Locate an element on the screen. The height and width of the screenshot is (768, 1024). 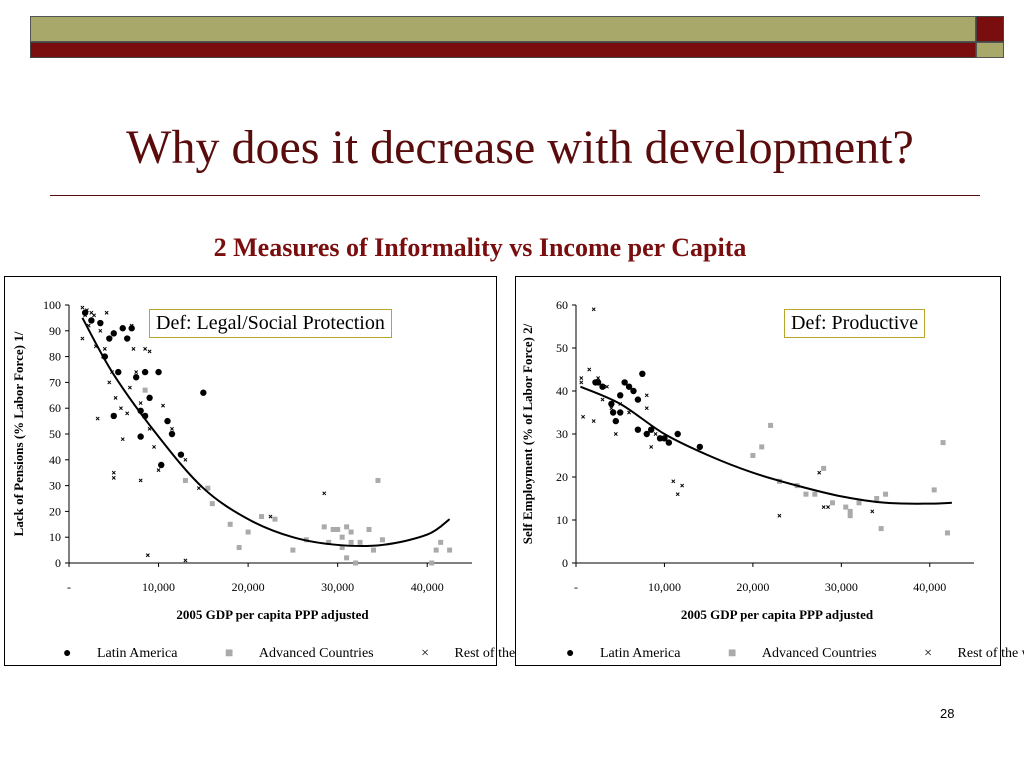
y-tick-label: 20 is located at coordinates (562, 477).